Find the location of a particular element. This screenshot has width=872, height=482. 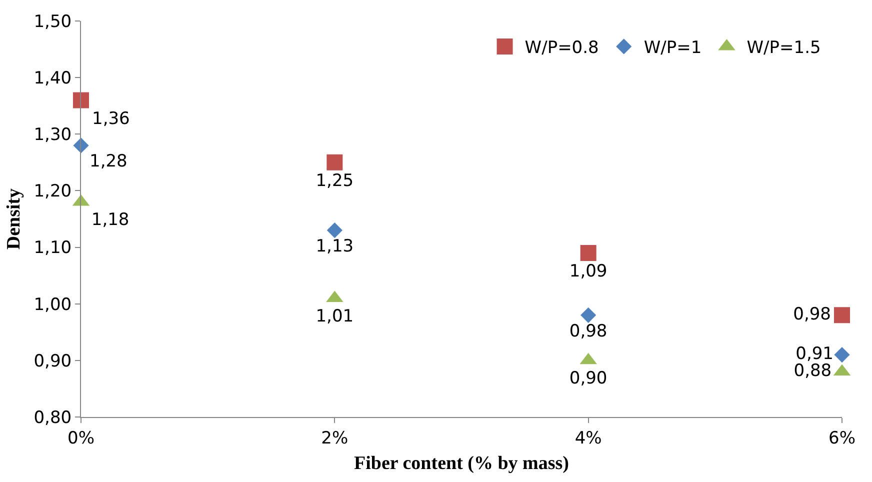

x-axis-title: Fiber content (% by mass) is located at coordinates (461, 463).